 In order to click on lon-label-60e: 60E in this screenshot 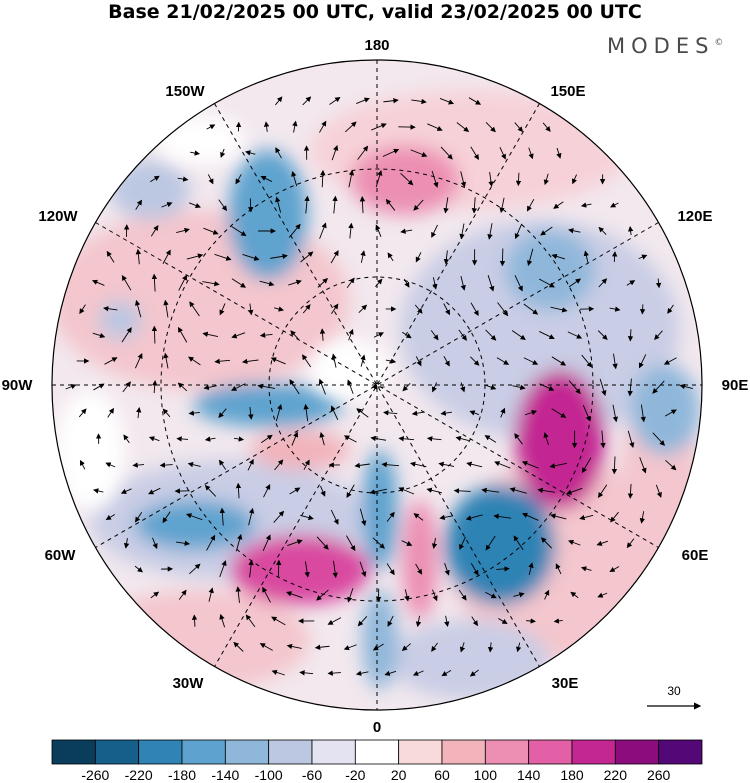, I will do `click(695, 555)`.